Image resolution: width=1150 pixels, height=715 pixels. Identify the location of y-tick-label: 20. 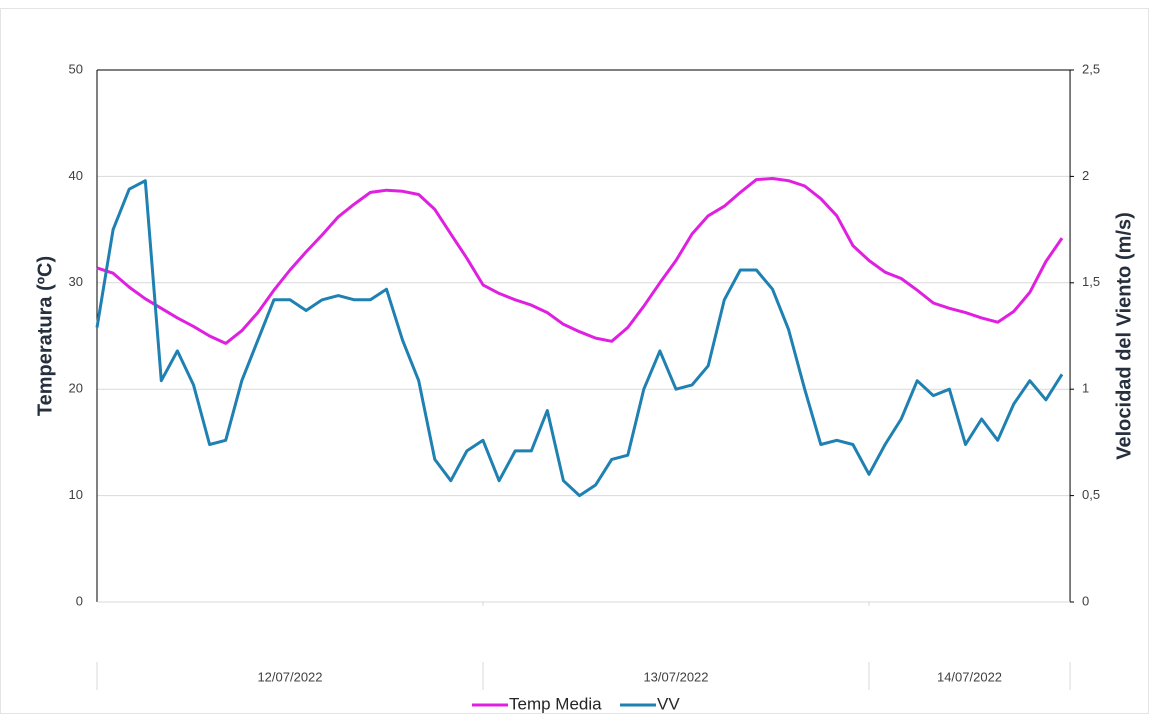
(76, 388).